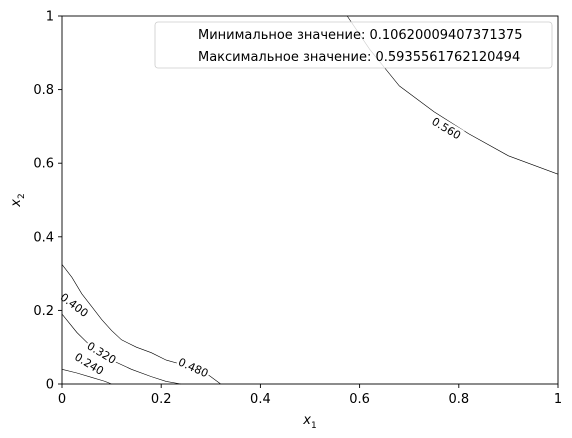 This screenshot has height=438, width=572. I want to click on y-tick-label: 0, so click(50, 385).